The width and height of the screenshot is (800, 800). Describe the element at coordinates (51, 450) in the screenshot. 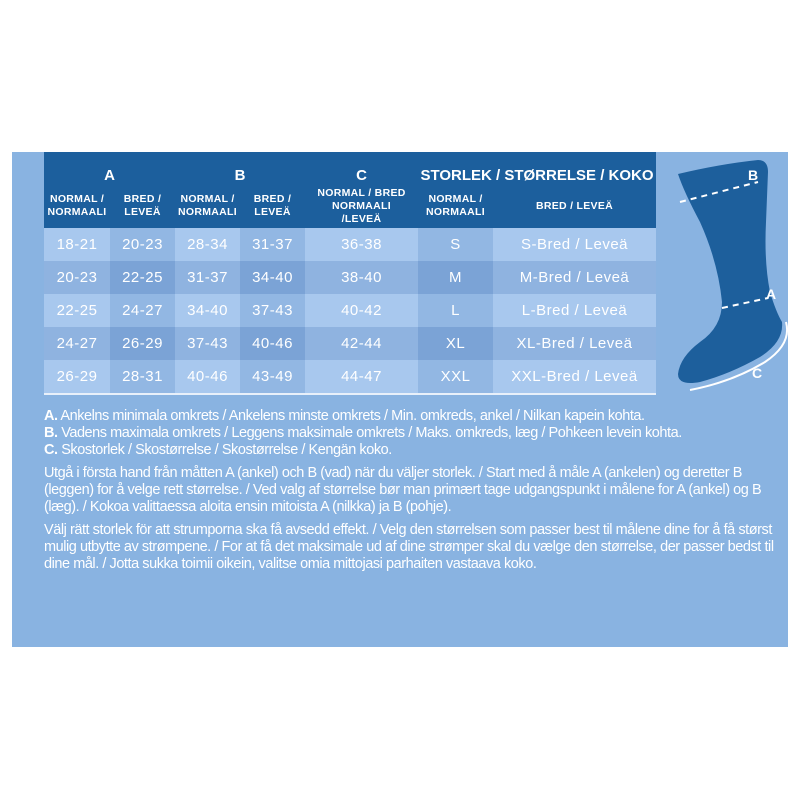

I see `note-c-key: C.` at that location.